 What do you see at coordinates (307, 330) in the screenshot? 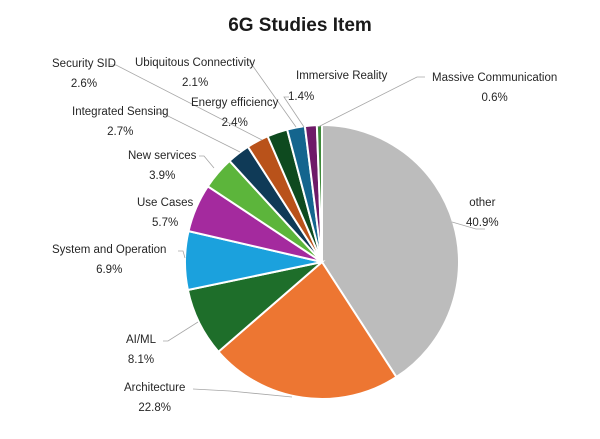
I see `pie-slice-architecture` at bounding box center [307, 330].